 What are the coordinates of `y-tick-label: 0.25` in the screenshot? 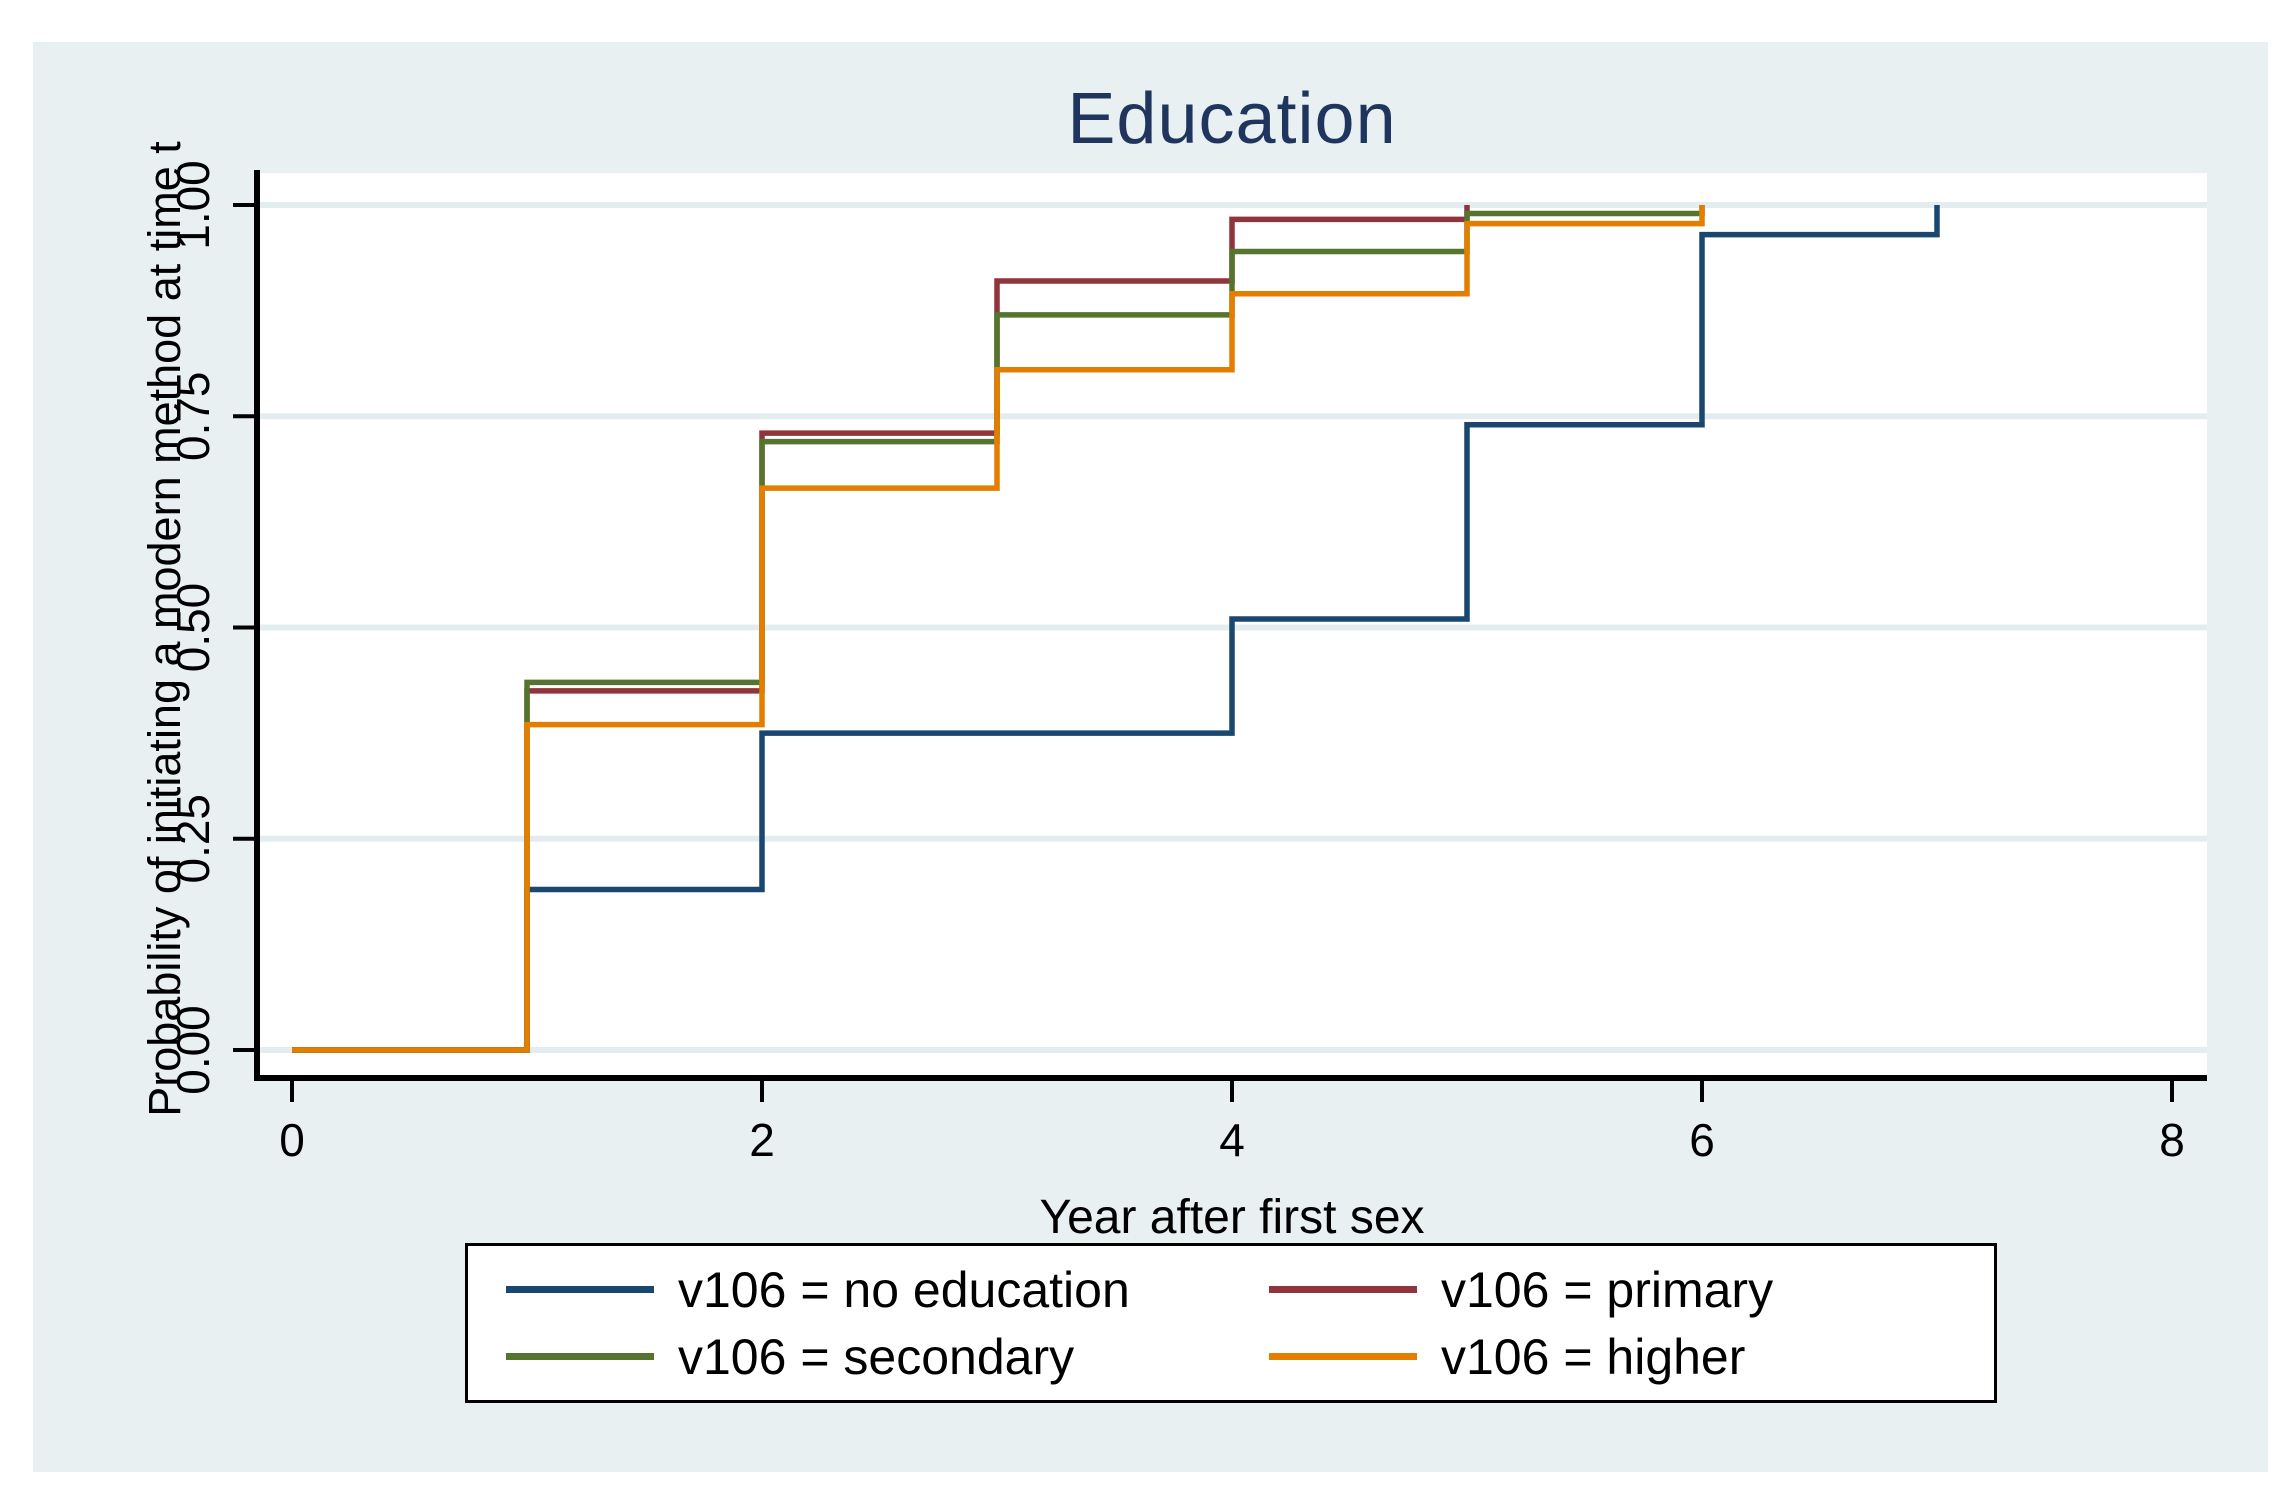 It's located at (193, 839).